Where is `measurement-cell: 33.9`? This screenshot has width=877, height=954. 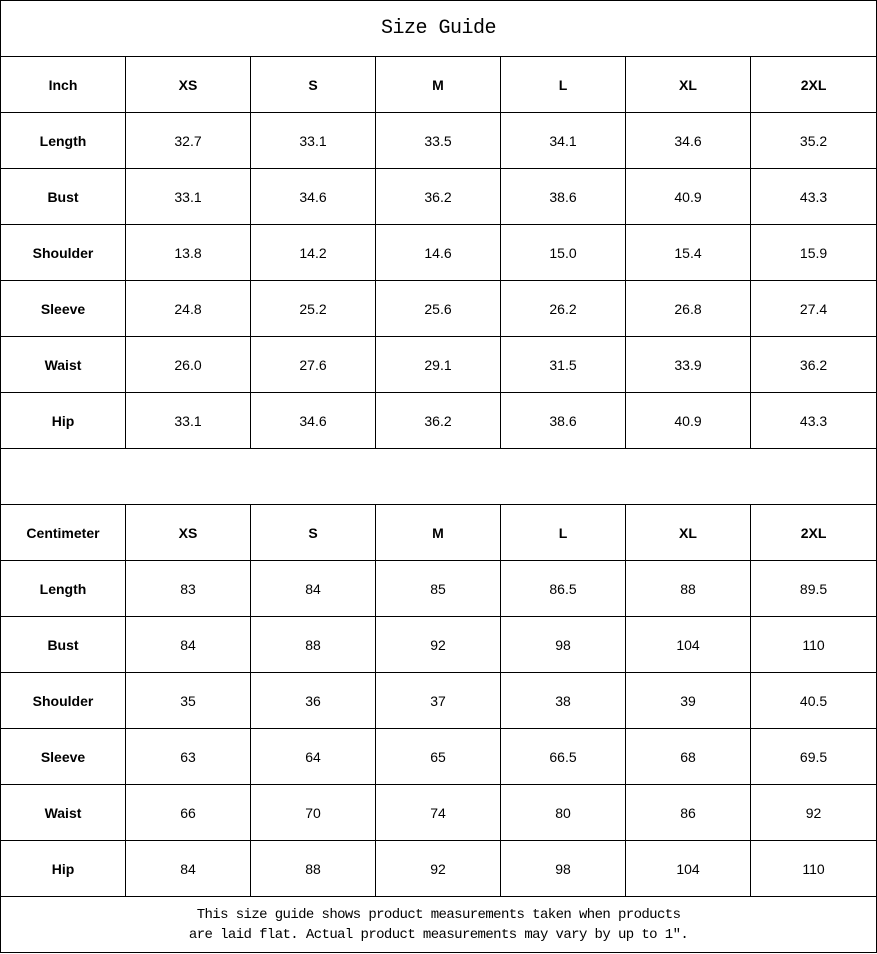
measurement-cell: 33.9 is located at coordinates (688, 364).